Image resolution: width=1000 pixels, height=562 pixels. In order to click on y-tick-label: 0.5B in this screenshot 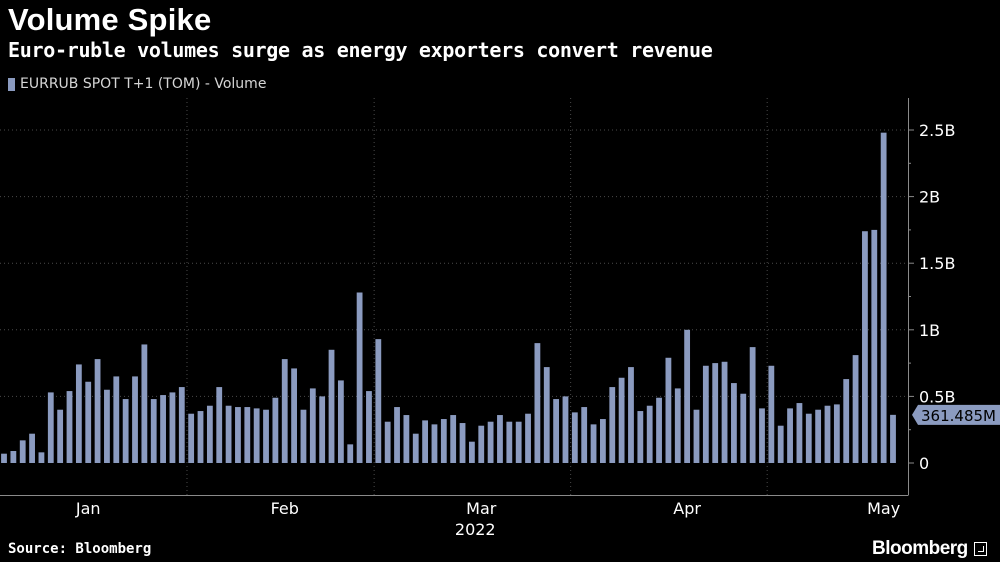, I will do `click(937, 396)`.